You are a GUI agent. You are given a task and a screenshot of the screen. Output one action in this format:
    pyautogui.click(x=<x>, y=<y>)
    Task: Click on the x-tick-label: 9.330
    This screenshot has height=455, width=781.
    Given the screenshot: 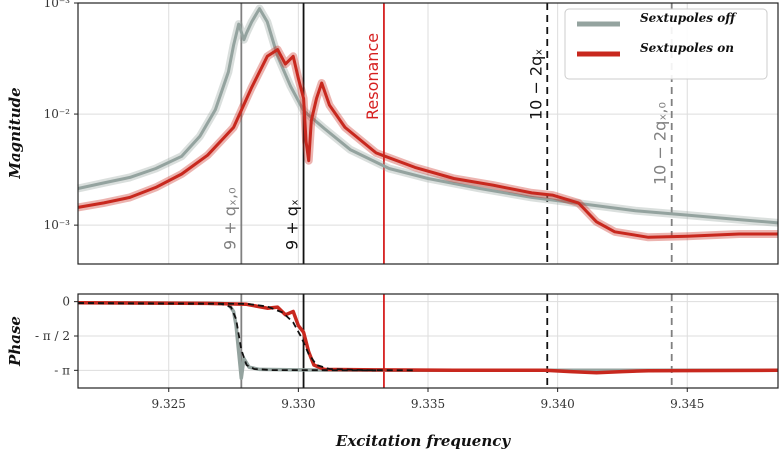 What is the action you would take?
    pyautogui.click(x=298, y=404)
    